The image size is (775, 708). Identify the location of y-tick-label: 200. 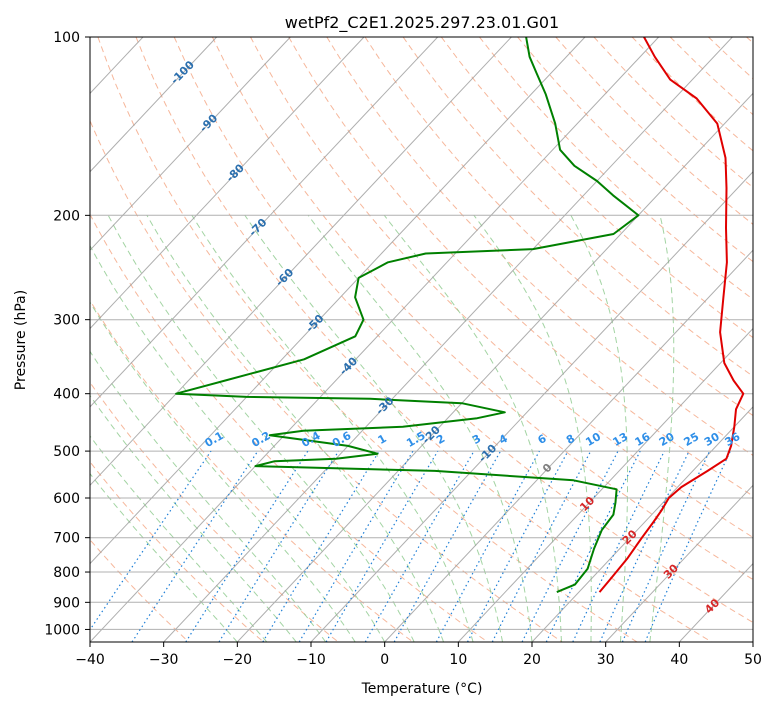
(66, 216).